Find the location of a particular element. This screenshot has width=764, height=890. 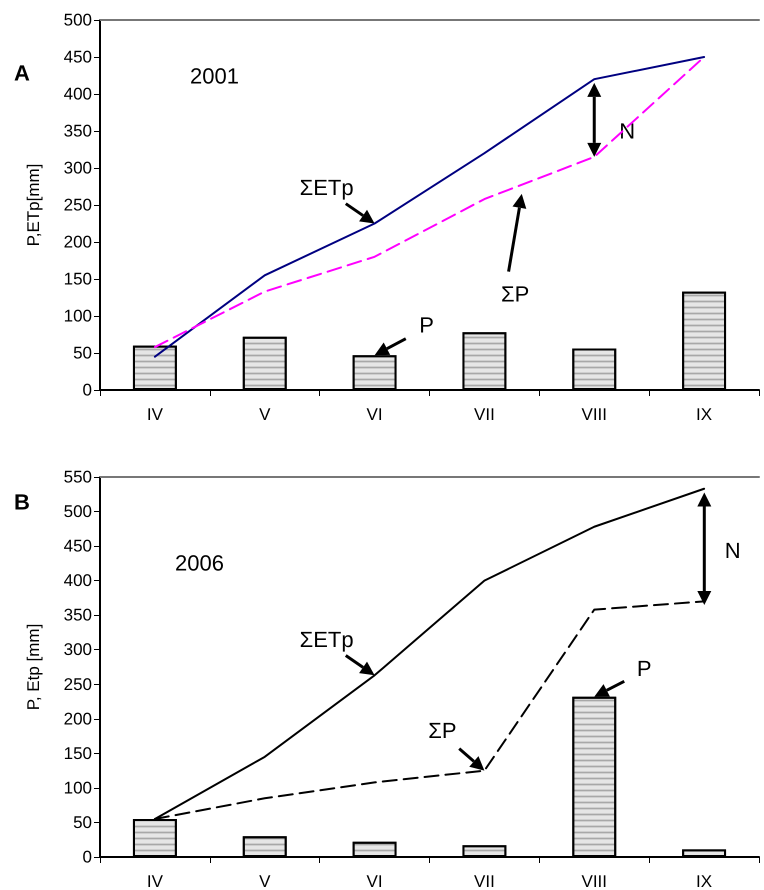

y-axis-title: P,ETp[mm] is located at coordinates (33, 205).